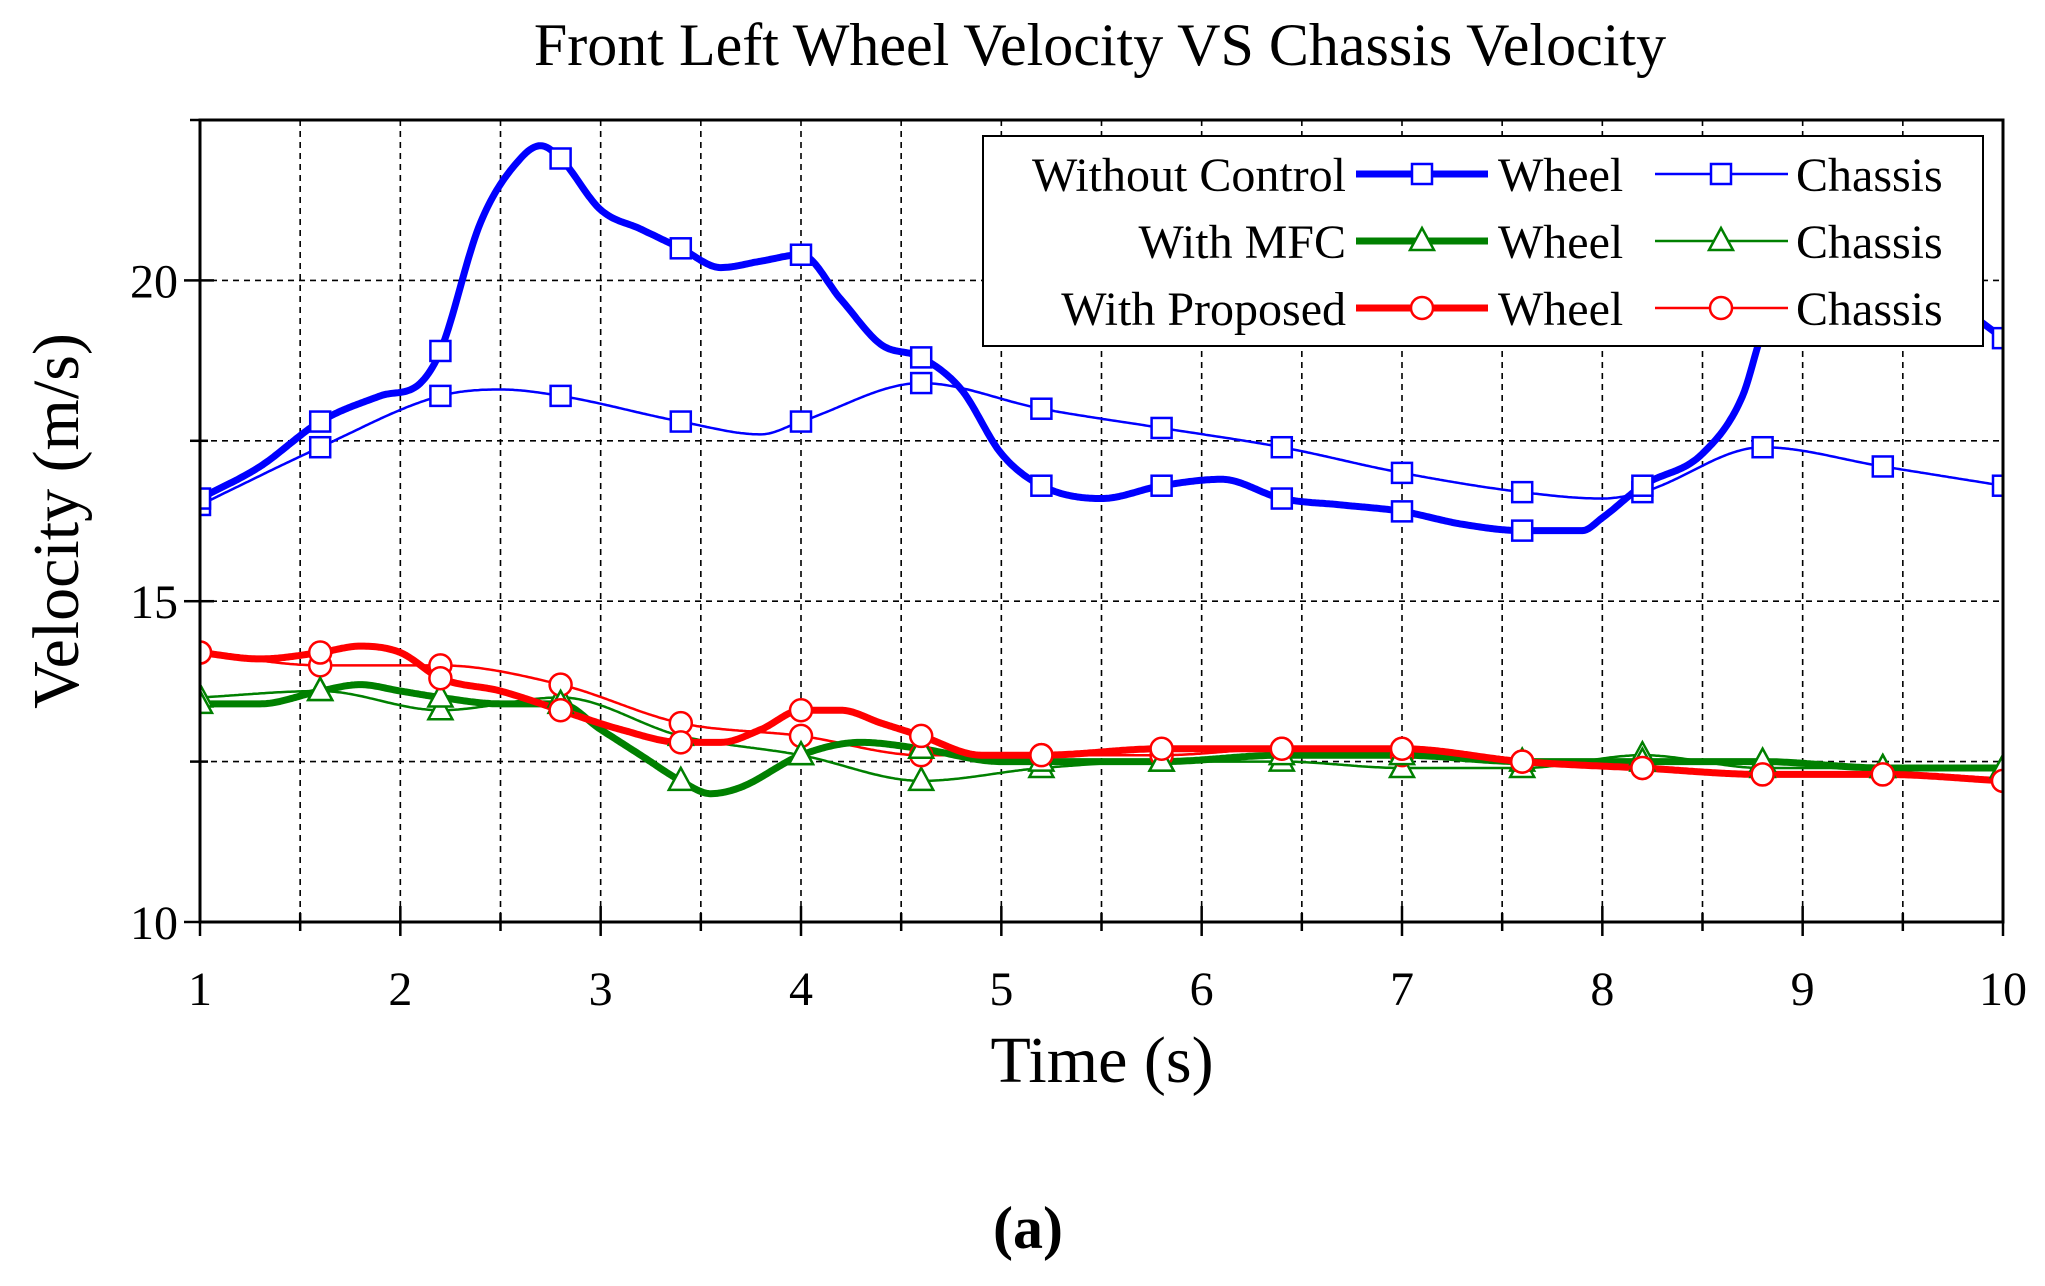  What do you see at coordinates (601, 989) in the screenshot?
I see `x-tick-label: 3` at bounding box center [601, 989].